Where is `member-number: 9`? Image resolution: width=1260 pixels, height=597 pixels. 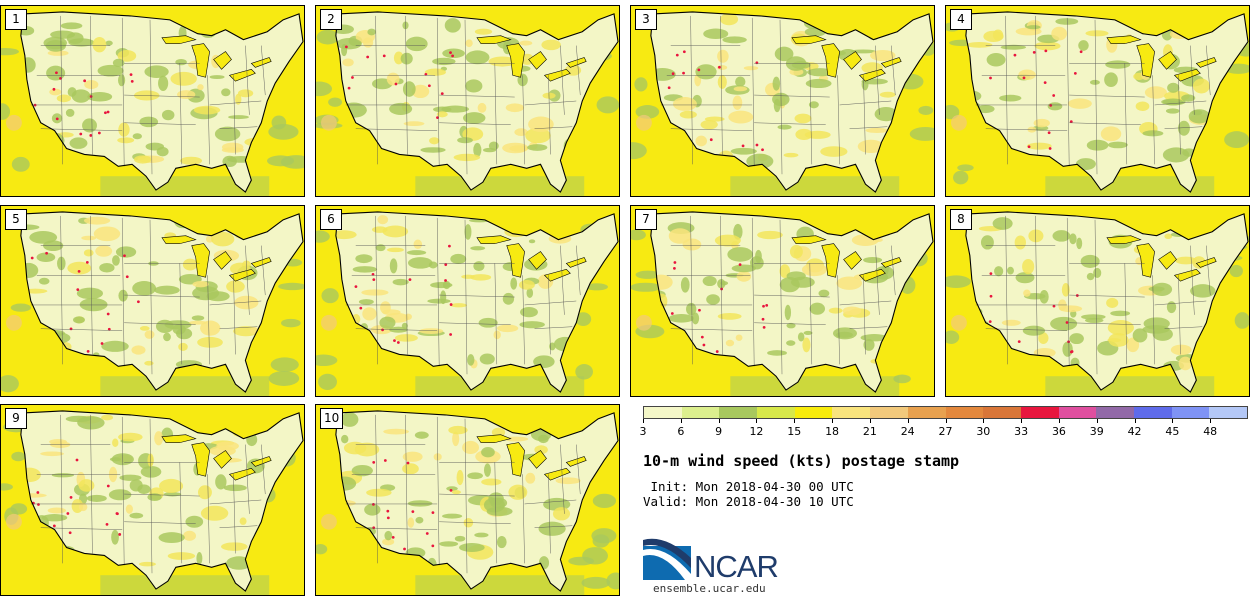 member-number: 9 is located at coordinates (16, 418).